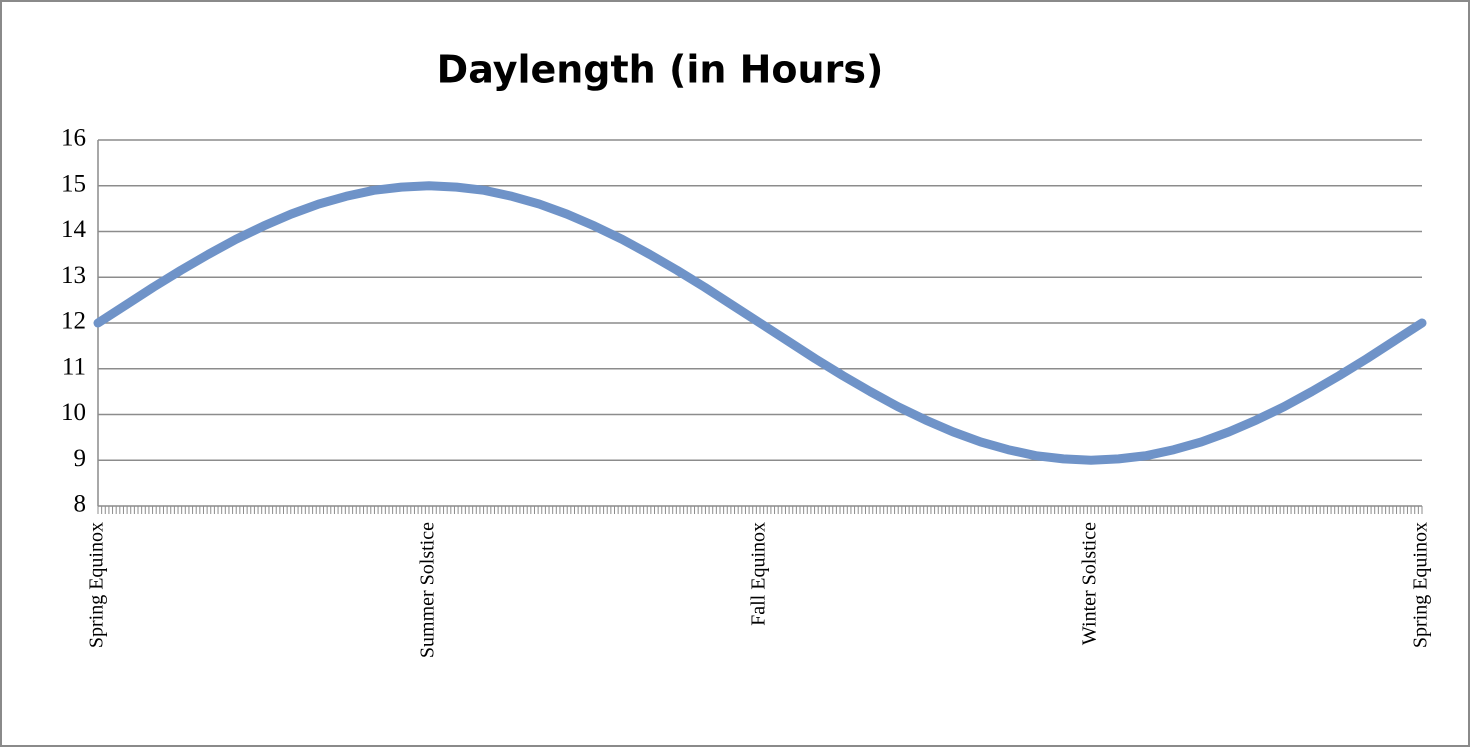  What do you see at coordinates (80, 458) in the screenshot?
I see `y-tick-label: 9` at bounding box center [80, 458].